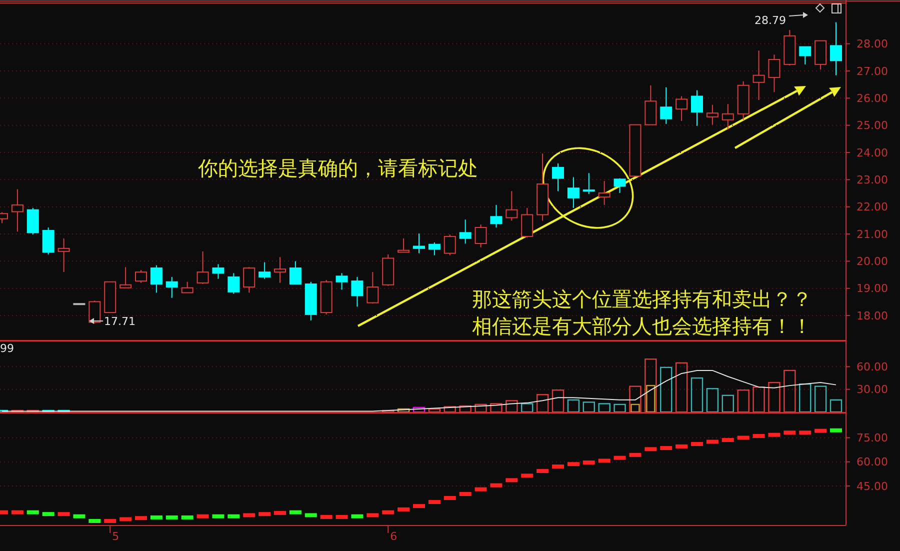 This screenshot has width=900, height=551. What do you see at coordinates (394, 536) in the screenshot?
I see `x-tick-label: 6` at bounding box center [394, 536].